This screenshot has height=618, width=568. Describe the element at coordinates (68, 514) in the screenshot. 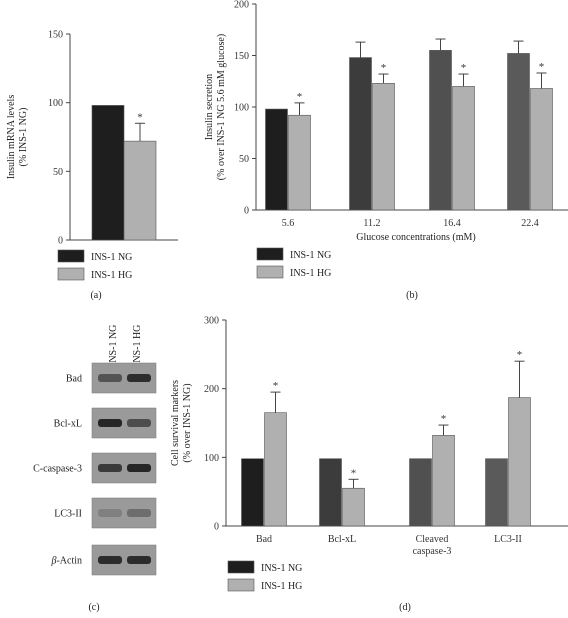

I see `blot-row-label: LC3-II` at that location.